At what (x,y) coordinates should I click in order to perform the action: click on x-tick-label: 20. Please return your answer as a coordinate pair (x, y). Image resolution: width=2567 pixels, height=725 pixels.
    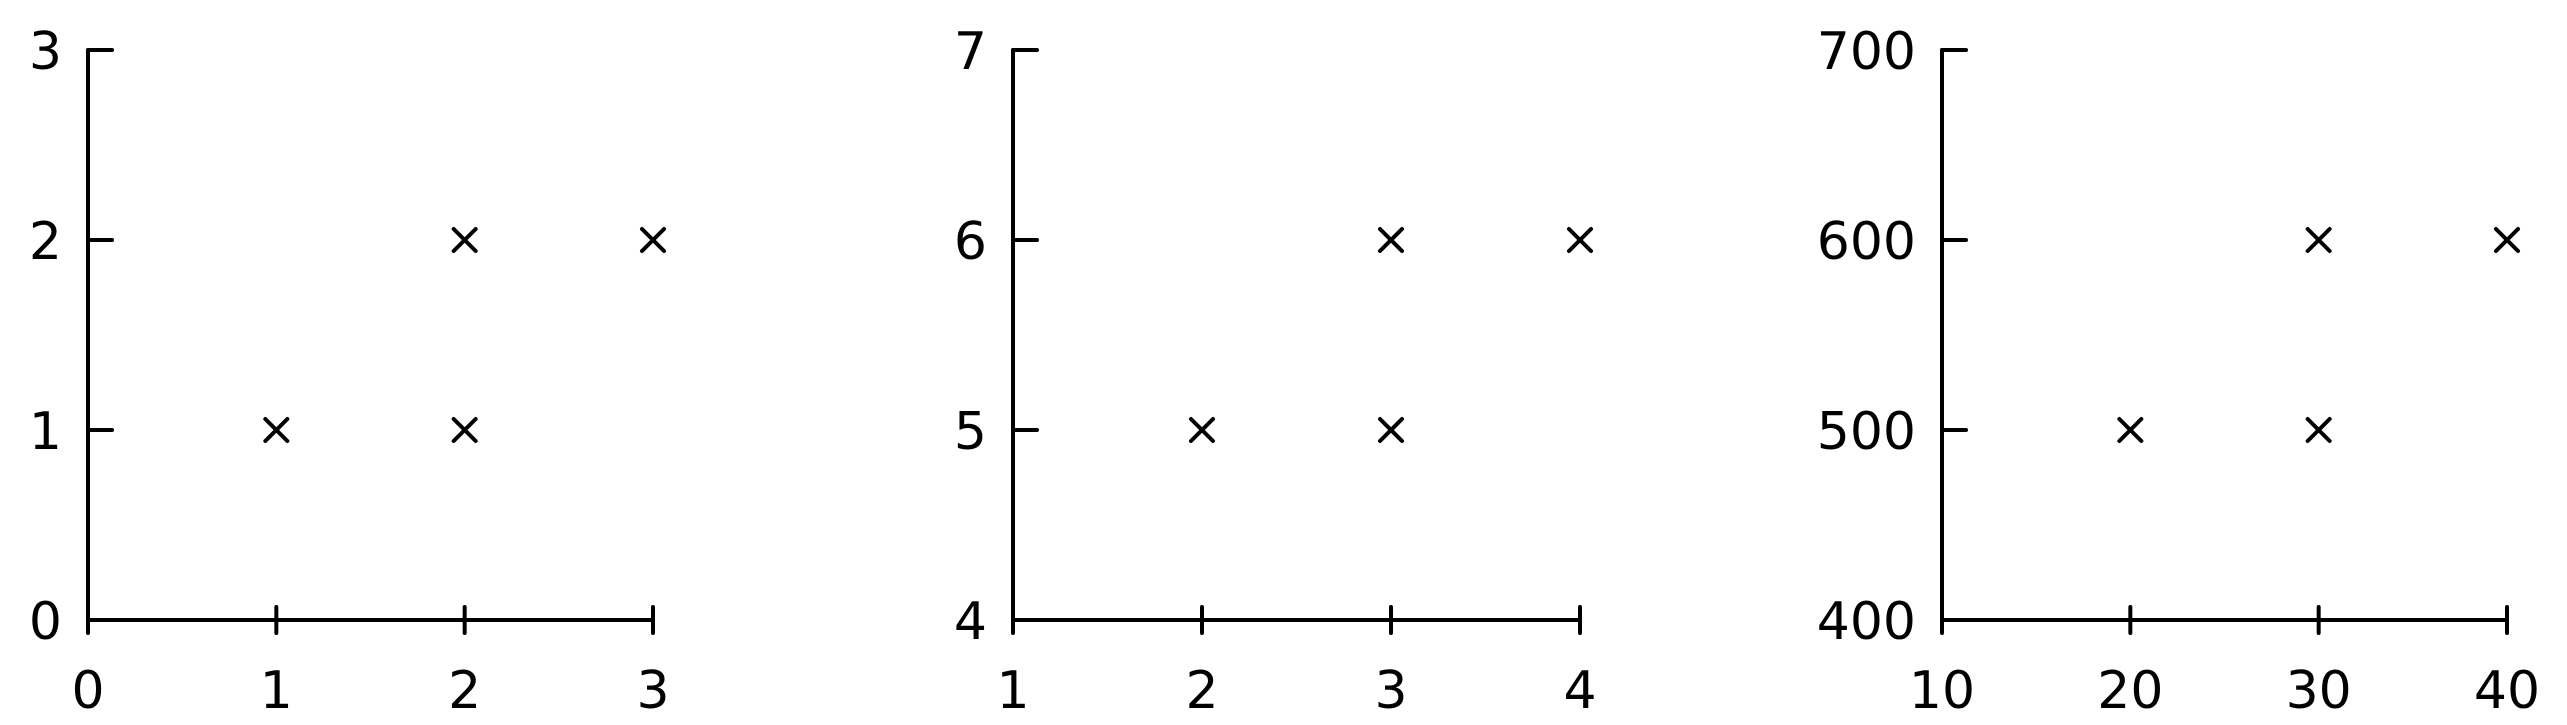
    Looking at the image, I should click on (2130, 691).